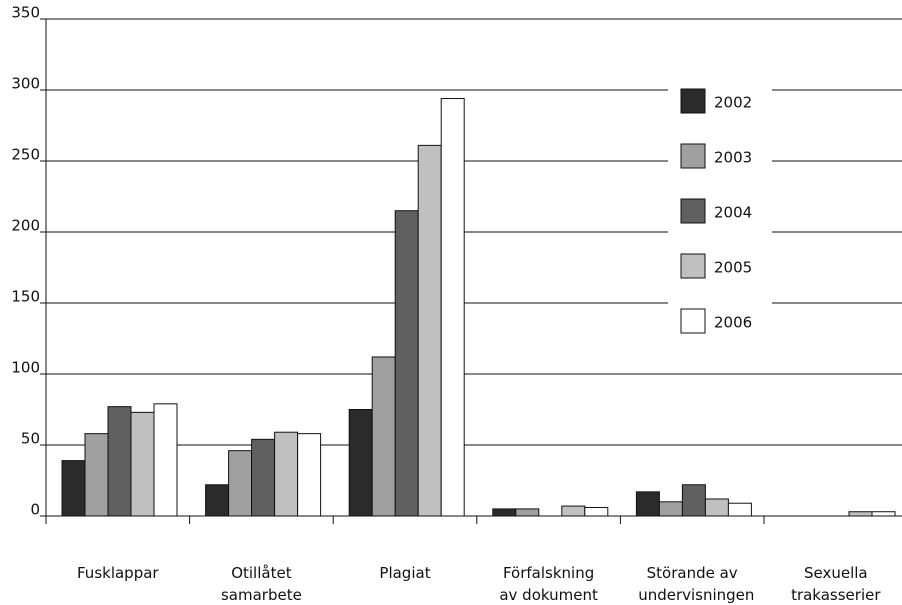 The height and width of the screenshot is (605, 902). I want to click on legend-label: 2006, so click(733, 323).